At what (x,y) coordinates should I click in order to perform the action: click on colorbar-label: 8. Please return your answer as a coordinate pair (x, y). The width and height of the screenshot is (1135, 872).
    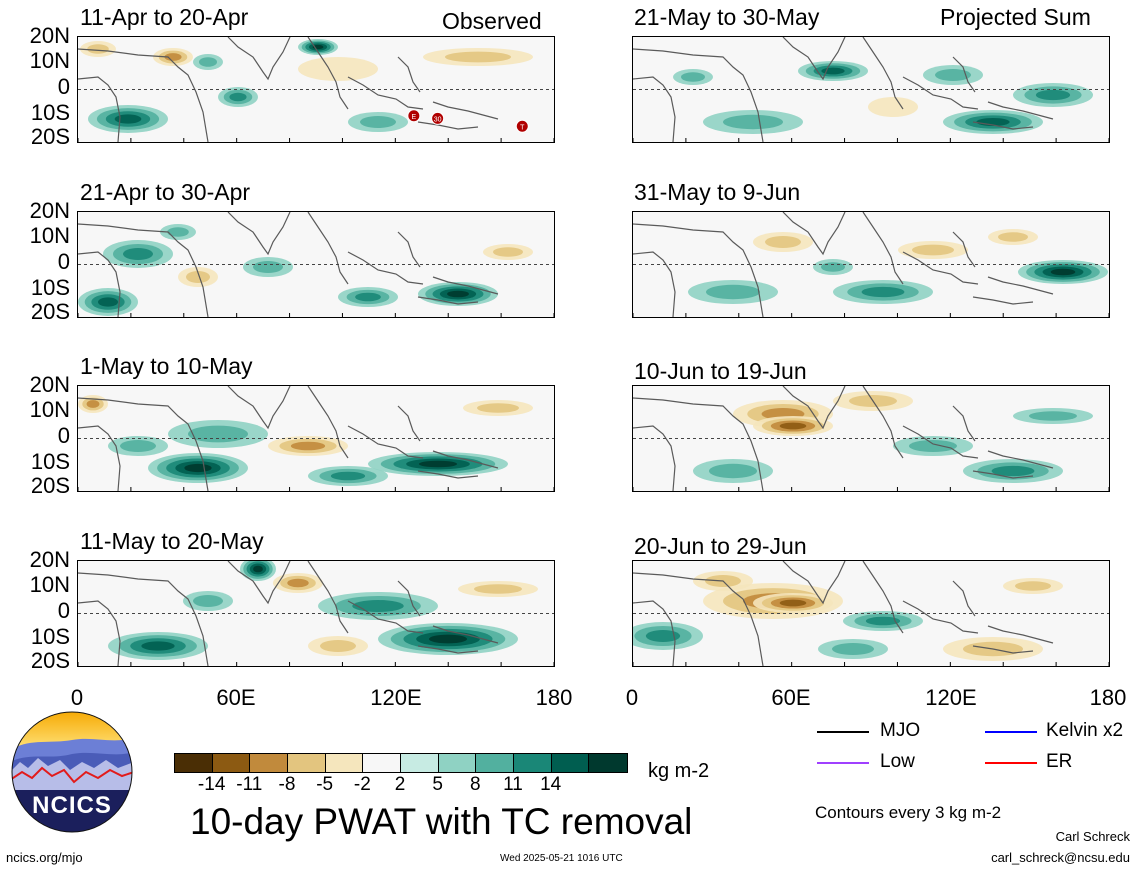
    Looking at the image, I should click on (475, 784).